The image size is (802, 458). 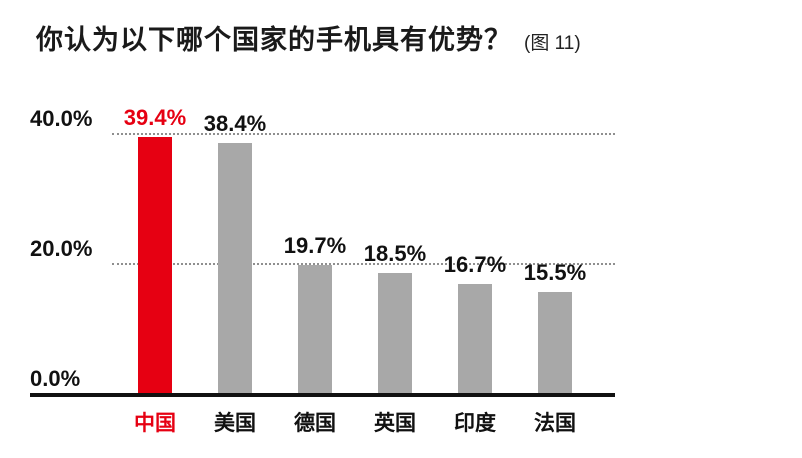 What do you see at coordinates (274, 40) in the screenshot?
I see `chart-title: 你认为以下哪个国家的手机具有优势？` at bounding box center [274, 40].